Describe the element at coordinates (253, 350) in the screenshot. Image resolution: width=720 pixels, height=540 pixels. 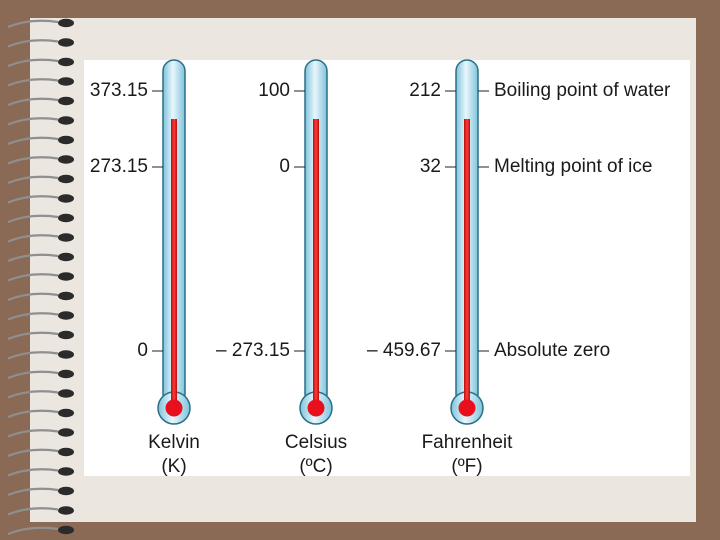
I see `celsius-absolute-zero-value: – 273.15` at that location.